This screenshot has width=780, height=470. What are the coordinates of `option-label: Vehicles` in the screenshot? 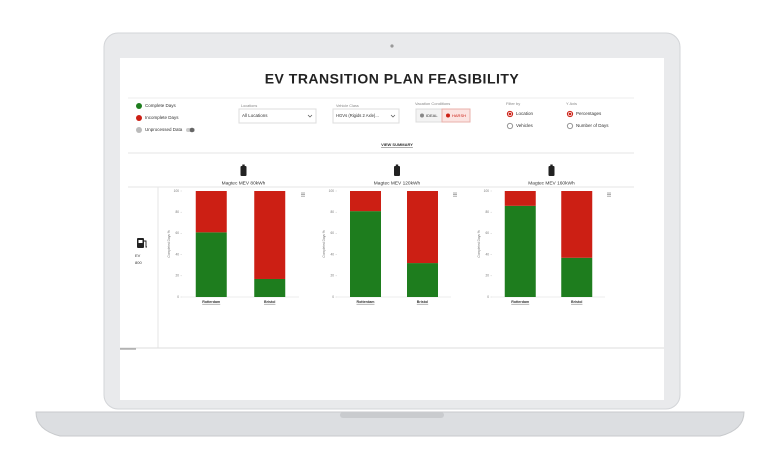 It's located at (525, 125).